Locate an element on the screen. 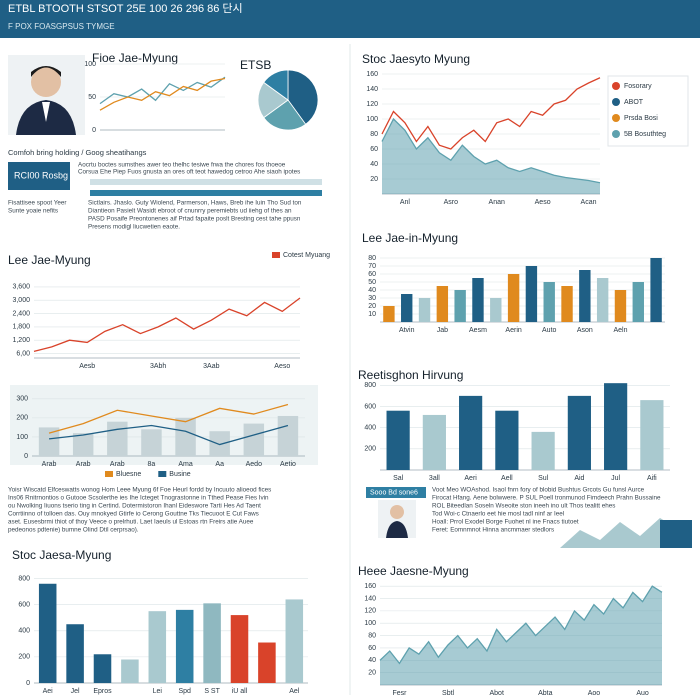  y-tick-label: 10 is located at coordinates (372, 314).